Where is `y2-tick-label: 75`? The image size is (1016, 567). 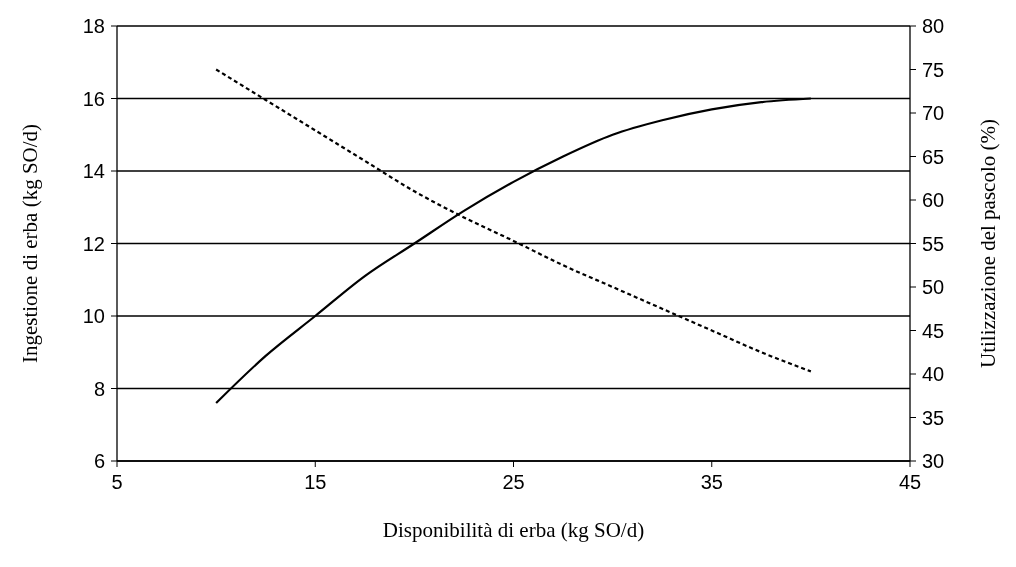
y2-tick-label: 75 is located at coordinates (933, 69).